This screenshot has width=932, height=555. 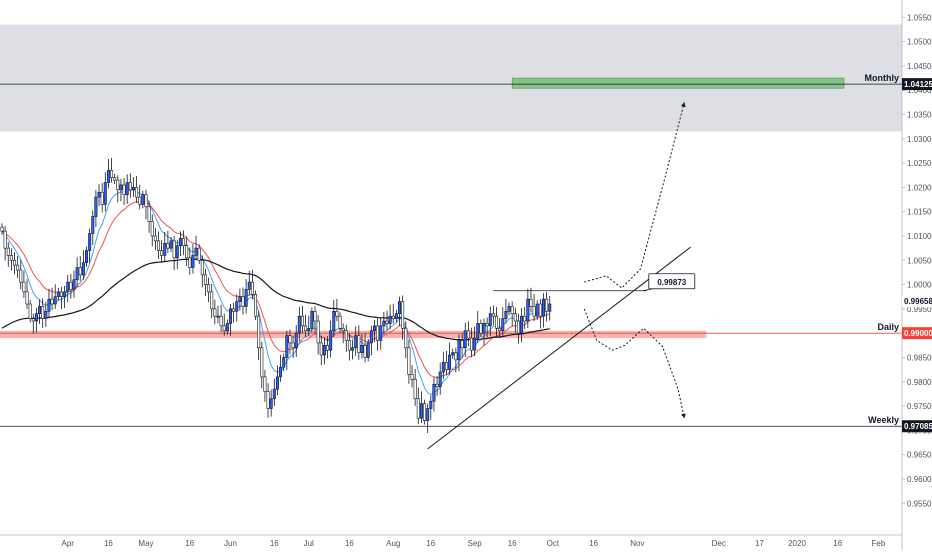 I want to click on price-tick-label: 1.01000, so click(x=919, y=236).